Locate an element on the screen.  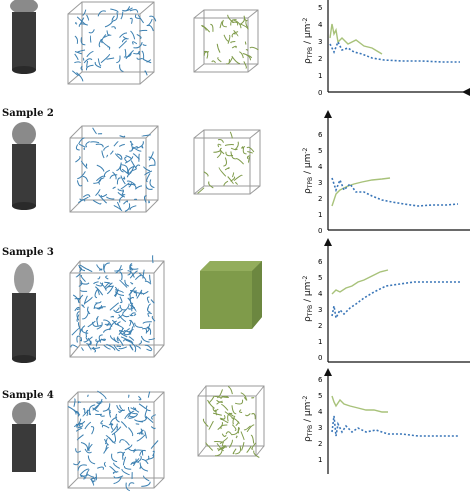
tick-label: 1 is located at coordinates (320, 460).